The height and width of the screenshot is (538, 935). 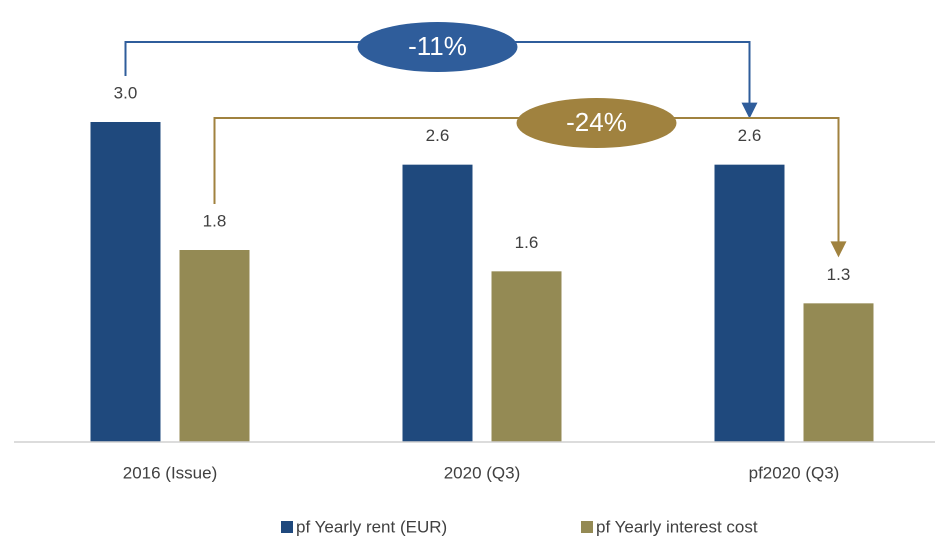 I want to click on data-label: 1.6, so click(x=527, y=242).